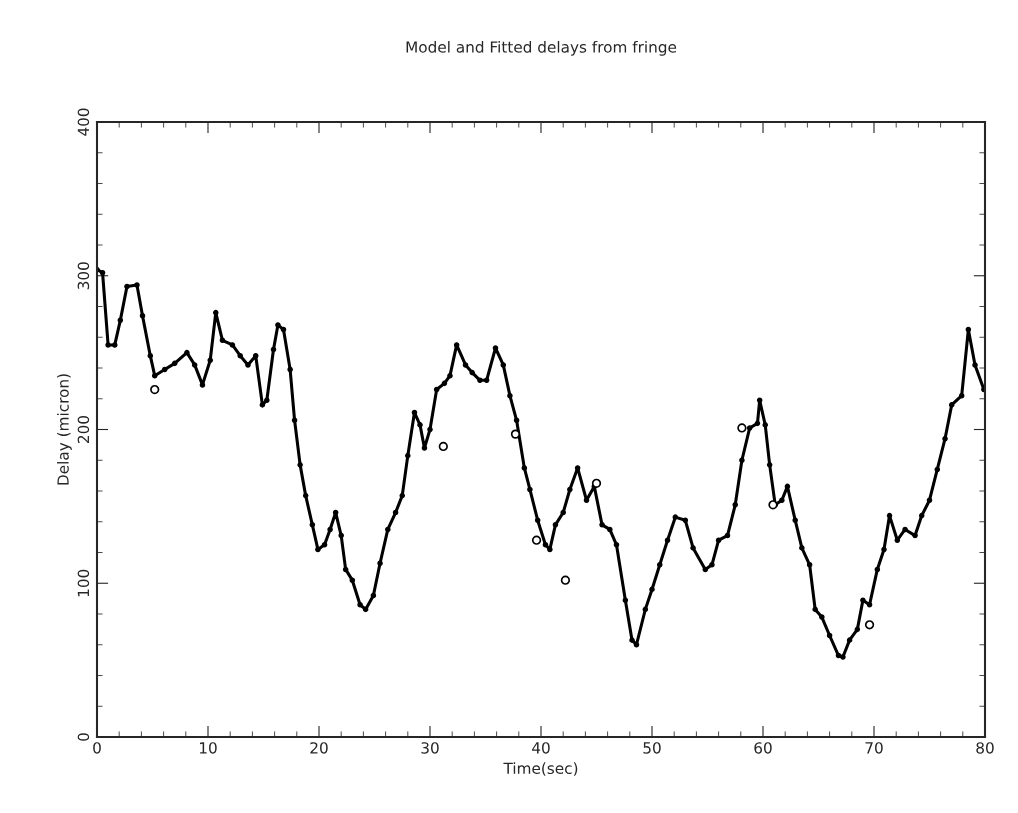 The width and height of the screenshot is (1018, 813). I want to click on x-tick-label: 50, so click(652, 748).